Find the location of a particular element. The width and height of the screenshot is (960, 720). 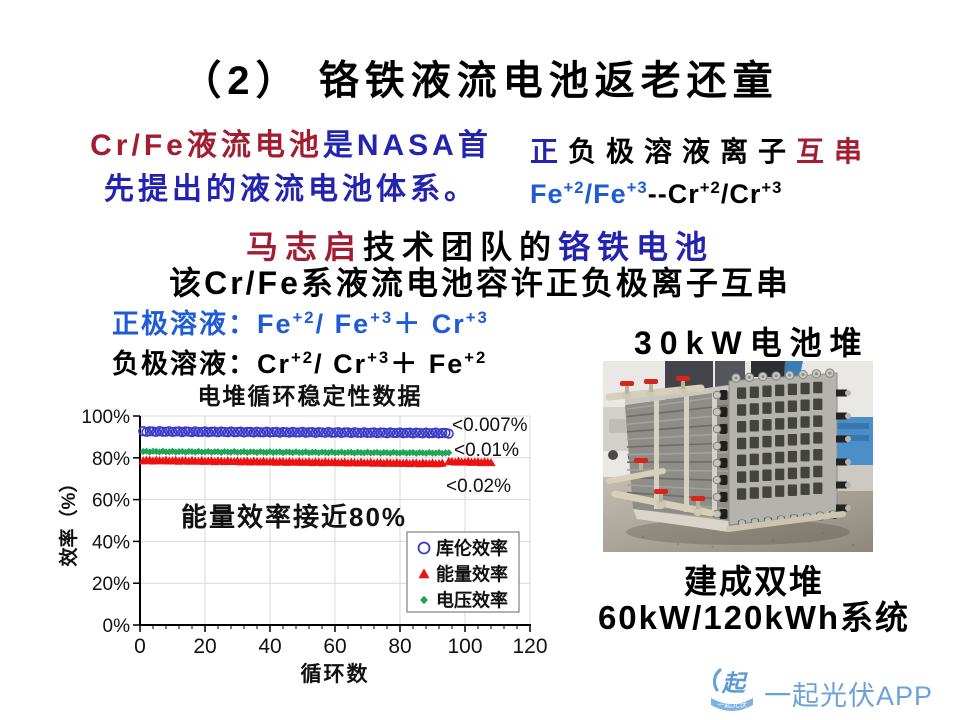

statement-line: 该Cr/Fe系液流电池容许正负极离子互串 is located at coordinates (480, 283).